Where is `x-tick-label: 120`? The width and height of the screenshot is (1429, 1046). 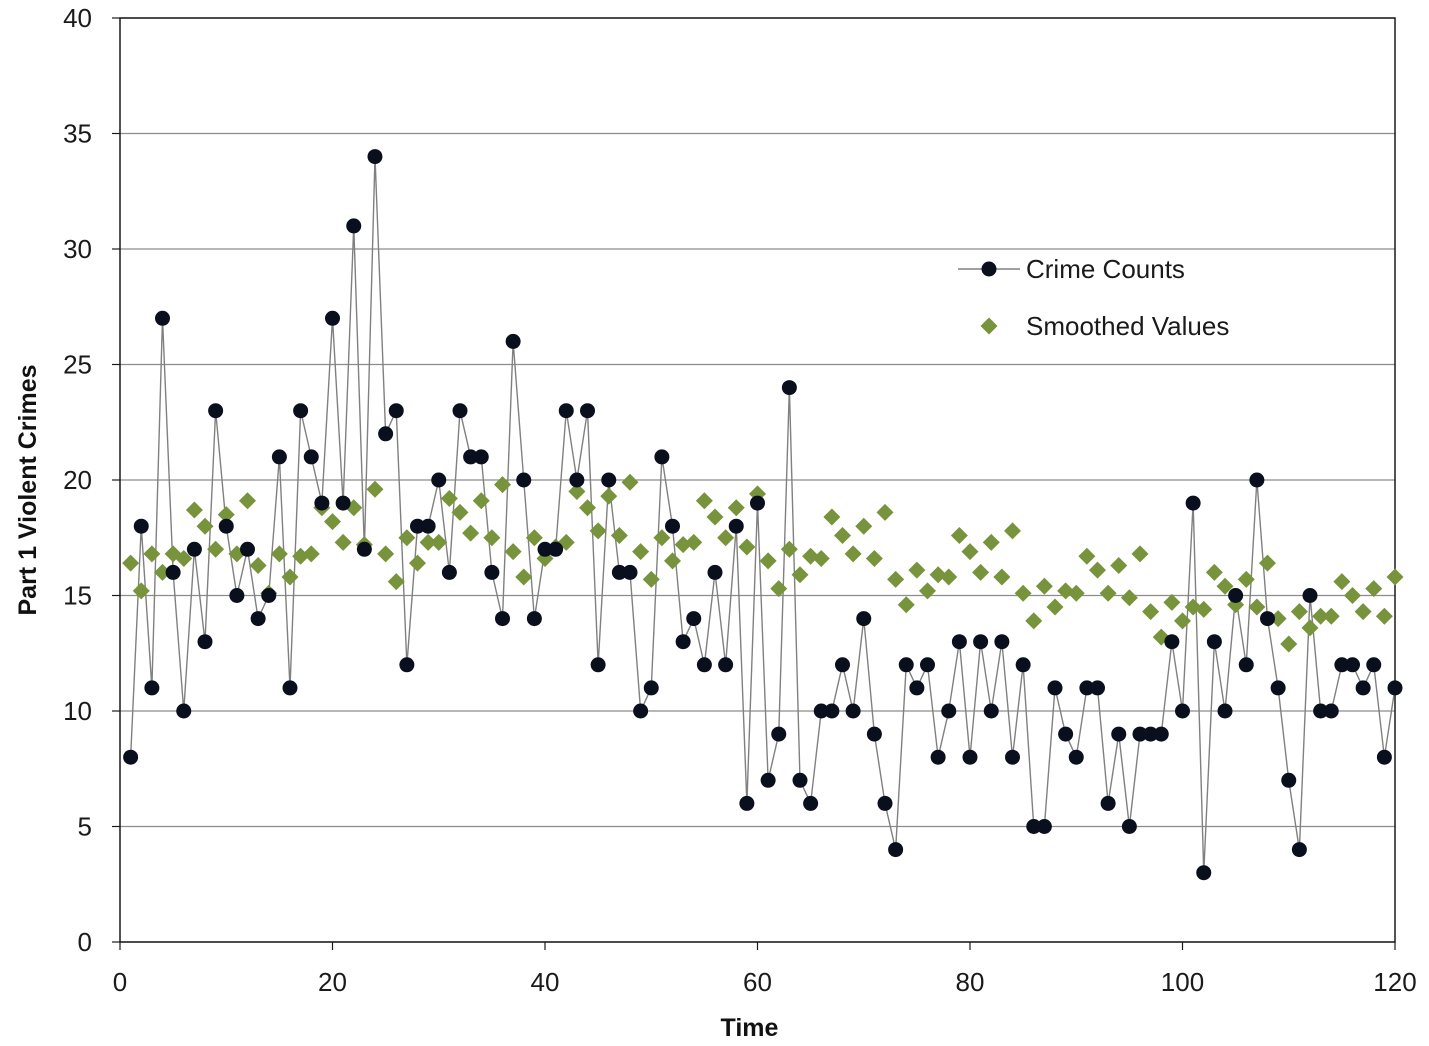 x-tick-label: 120 is located at coordinates (1394, 982).